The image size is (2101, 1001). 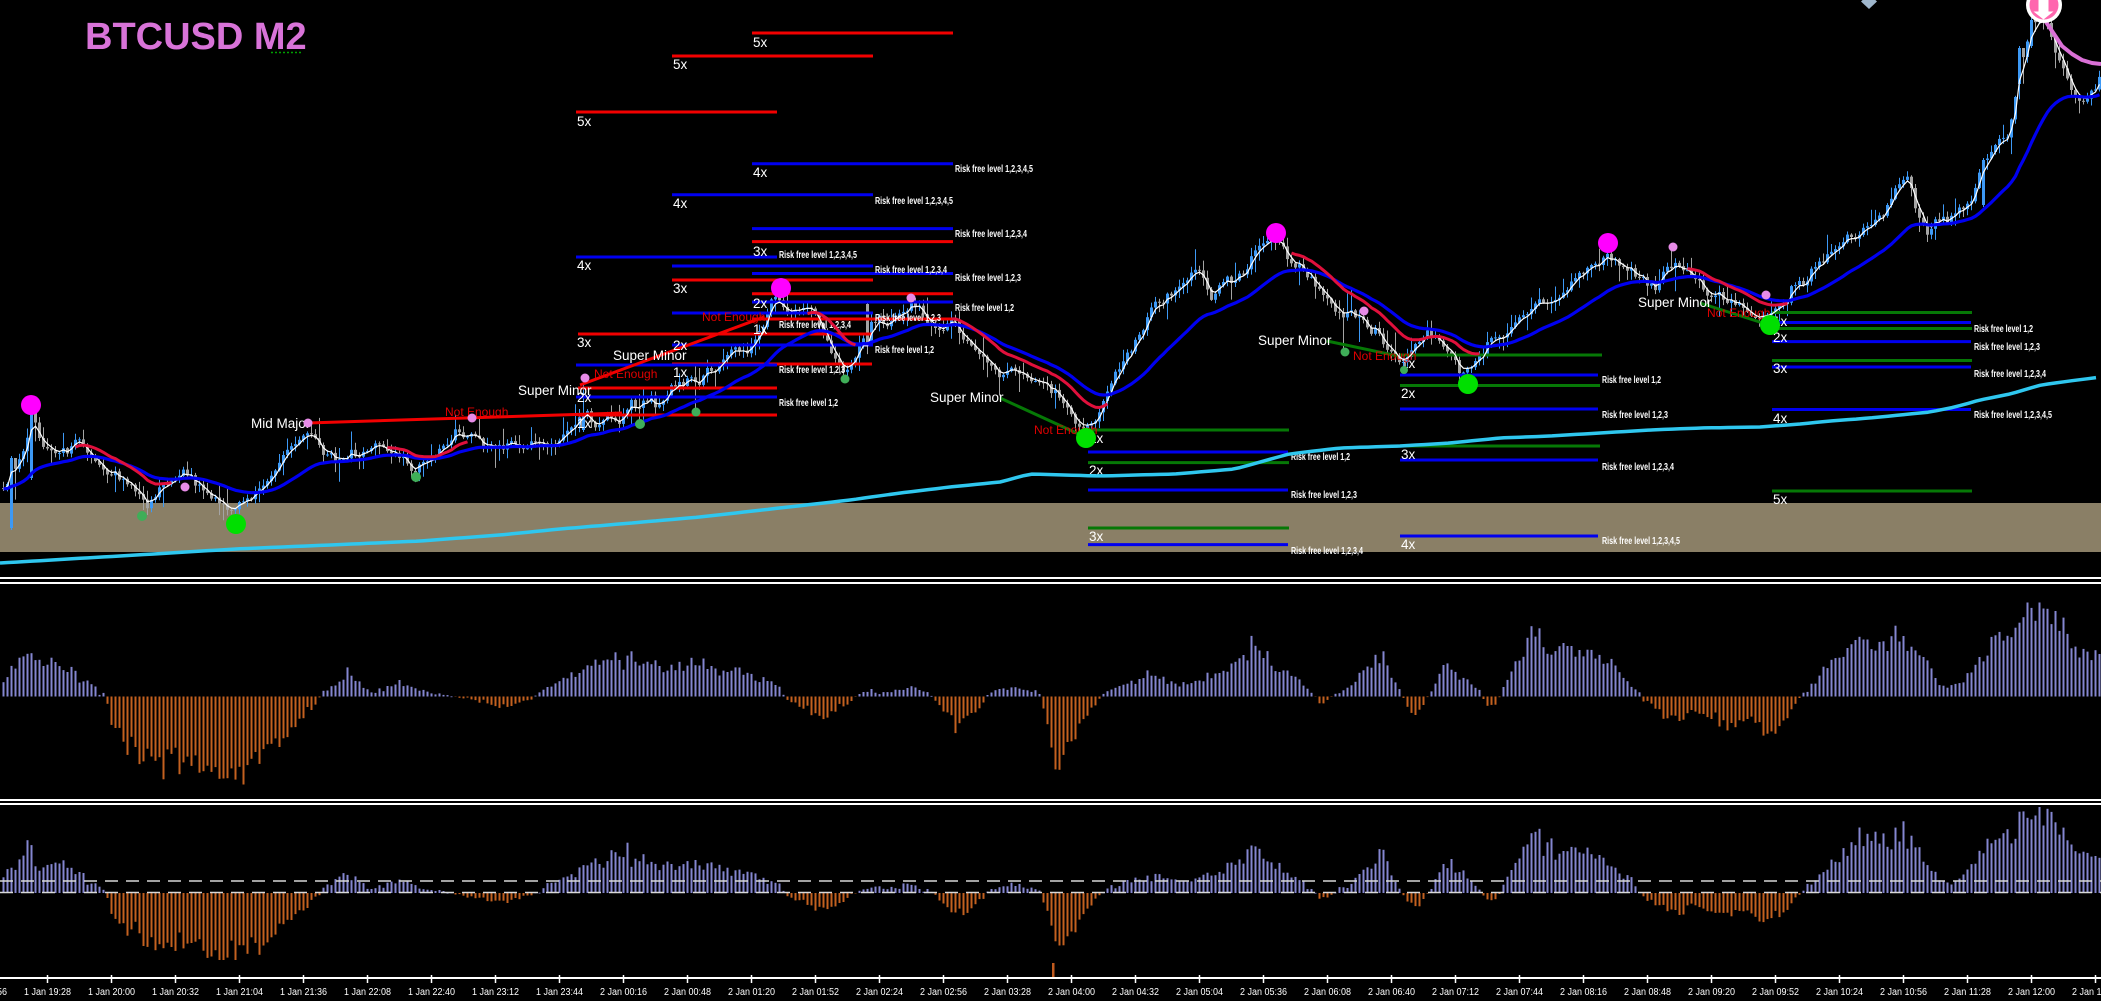 I want to click on svg-text: 2 Jan 05:04, so click(x=1199, y=992).